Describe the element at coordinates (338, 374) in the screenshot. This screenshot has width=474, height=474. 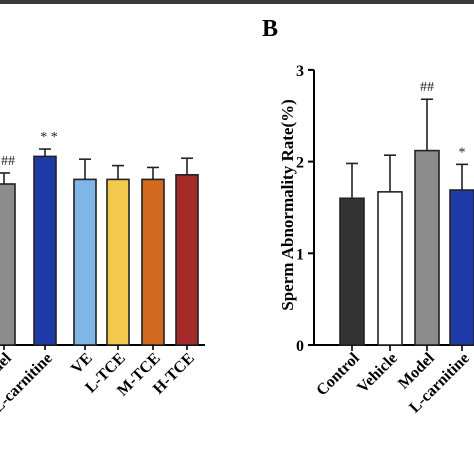
I see `panel-b-x-tick-label: Control` at that location.